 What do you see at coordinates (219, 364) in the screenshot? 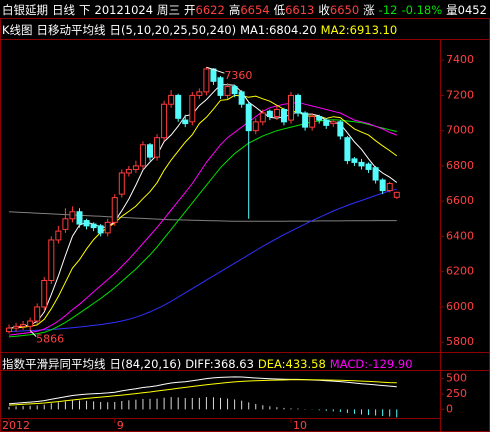
I see `legend-text: DIFF:368.63` at bounding box center [219, 364].